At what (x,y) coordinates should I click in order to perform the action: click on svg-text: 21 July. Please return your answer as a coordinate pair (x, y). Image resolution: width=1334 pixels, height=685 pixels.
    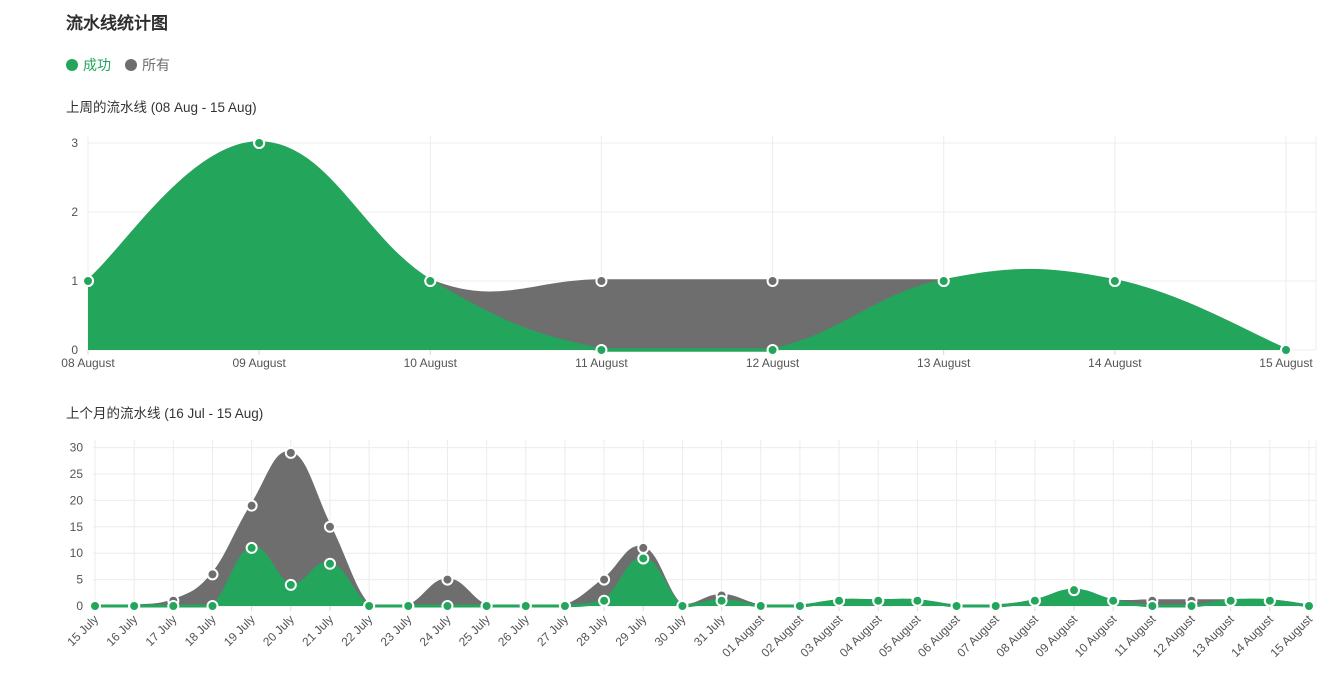
    Looking at the image, I should click on (317, 630).